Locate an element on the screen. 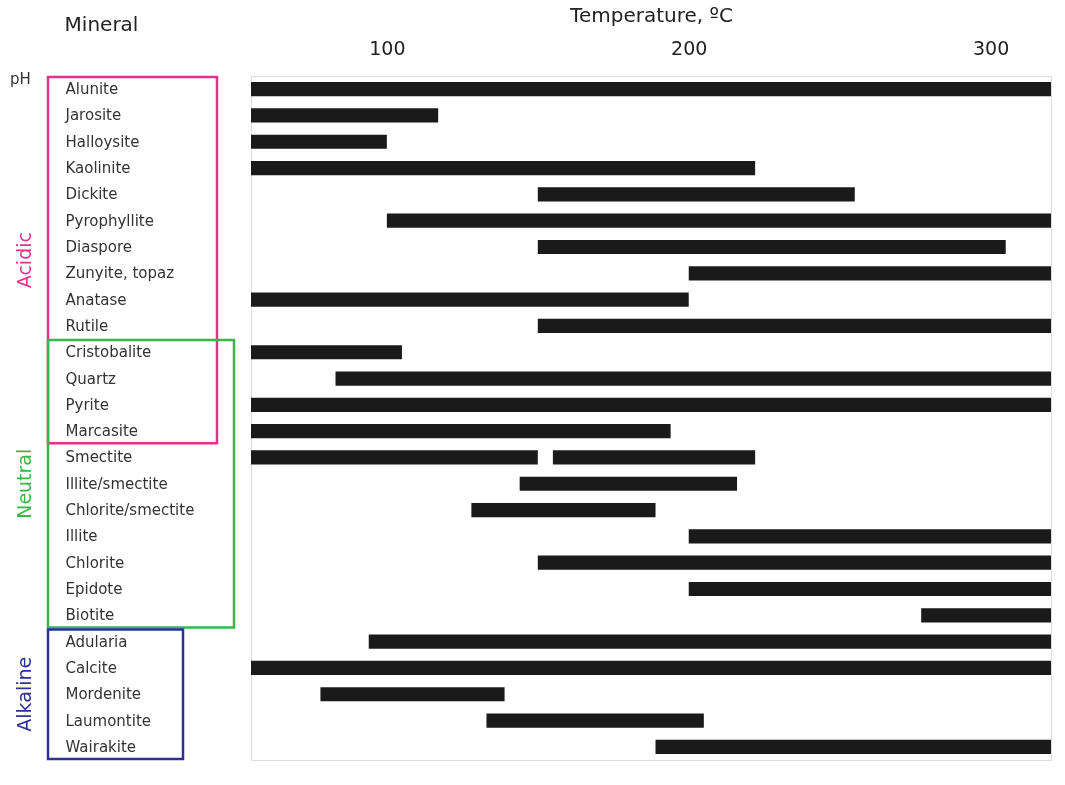 The image size is (1065, 785). y-tick-label: Diaspore is located at coordinates (98, 247).